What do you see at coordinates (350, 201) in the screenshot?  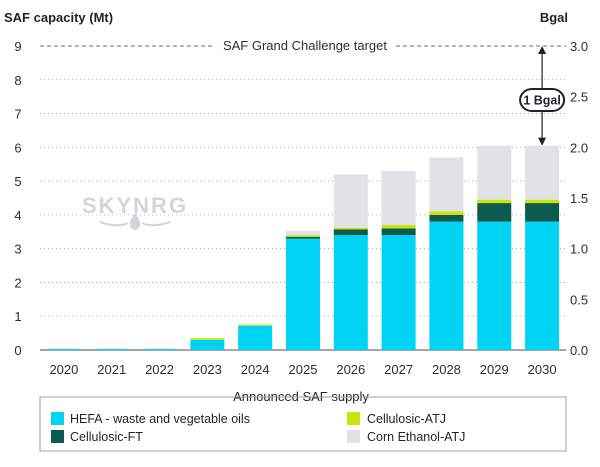 I see `bar-corn-ethanol-atj-2026` at bounding box center [350, 201].